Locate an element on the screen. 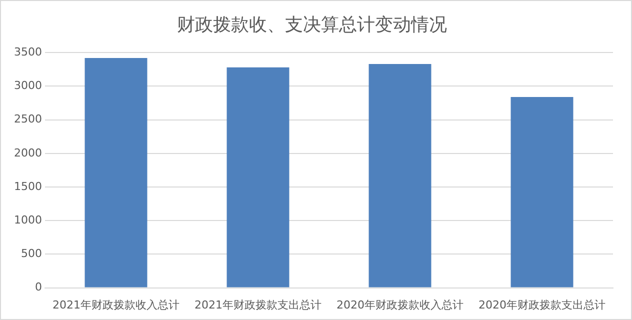 The height and width of the screenshot is (320, 632). x-tick-label: 2020年财政拨款支出总计 is located at coordinates (542, 305).